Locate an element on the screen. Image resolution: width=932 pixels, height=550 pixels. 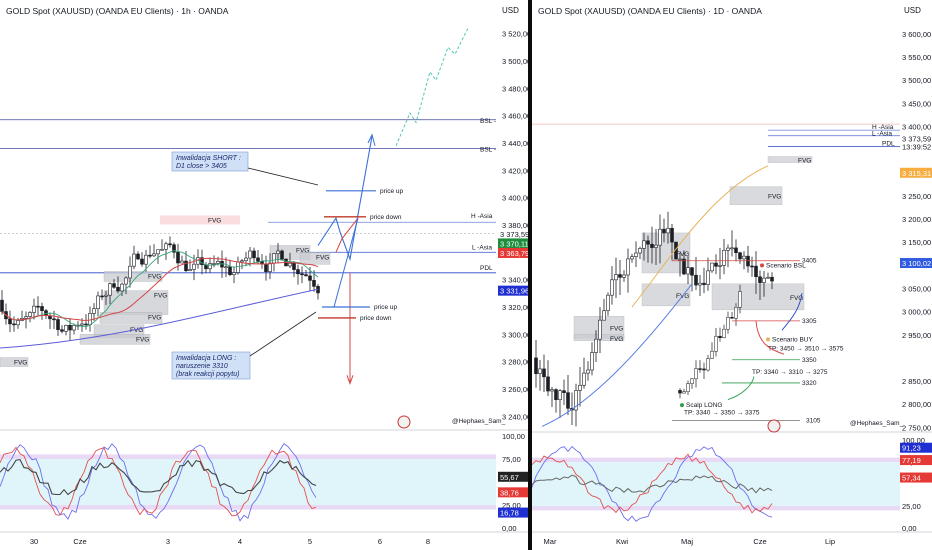
long-invalidation-text: naruszenie 3310 is located at coordinates (202, 366).